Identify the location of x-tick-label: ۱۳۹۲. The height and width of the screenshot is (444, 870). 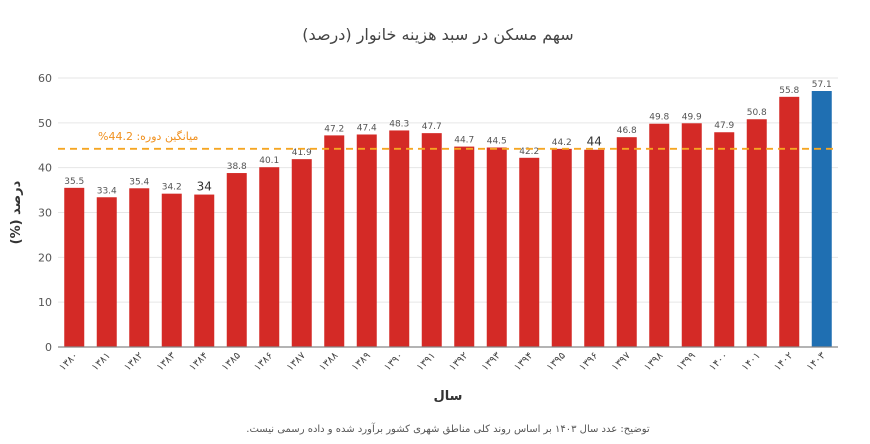
(458, 361).